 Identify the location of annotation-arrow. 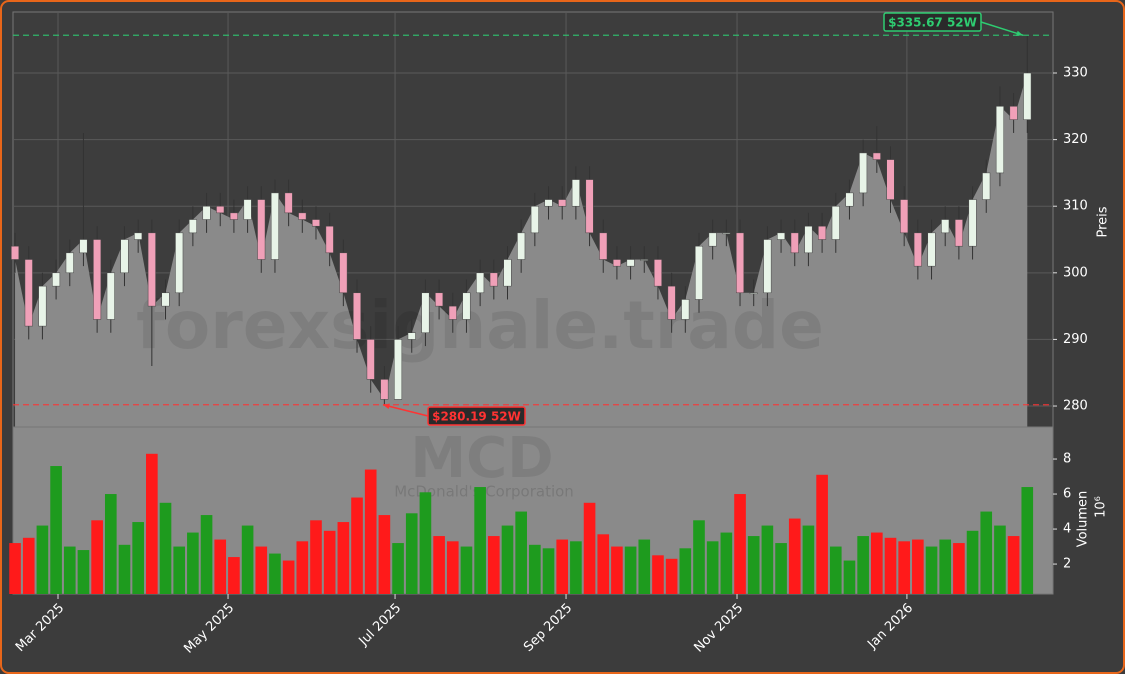
(1002, 28).